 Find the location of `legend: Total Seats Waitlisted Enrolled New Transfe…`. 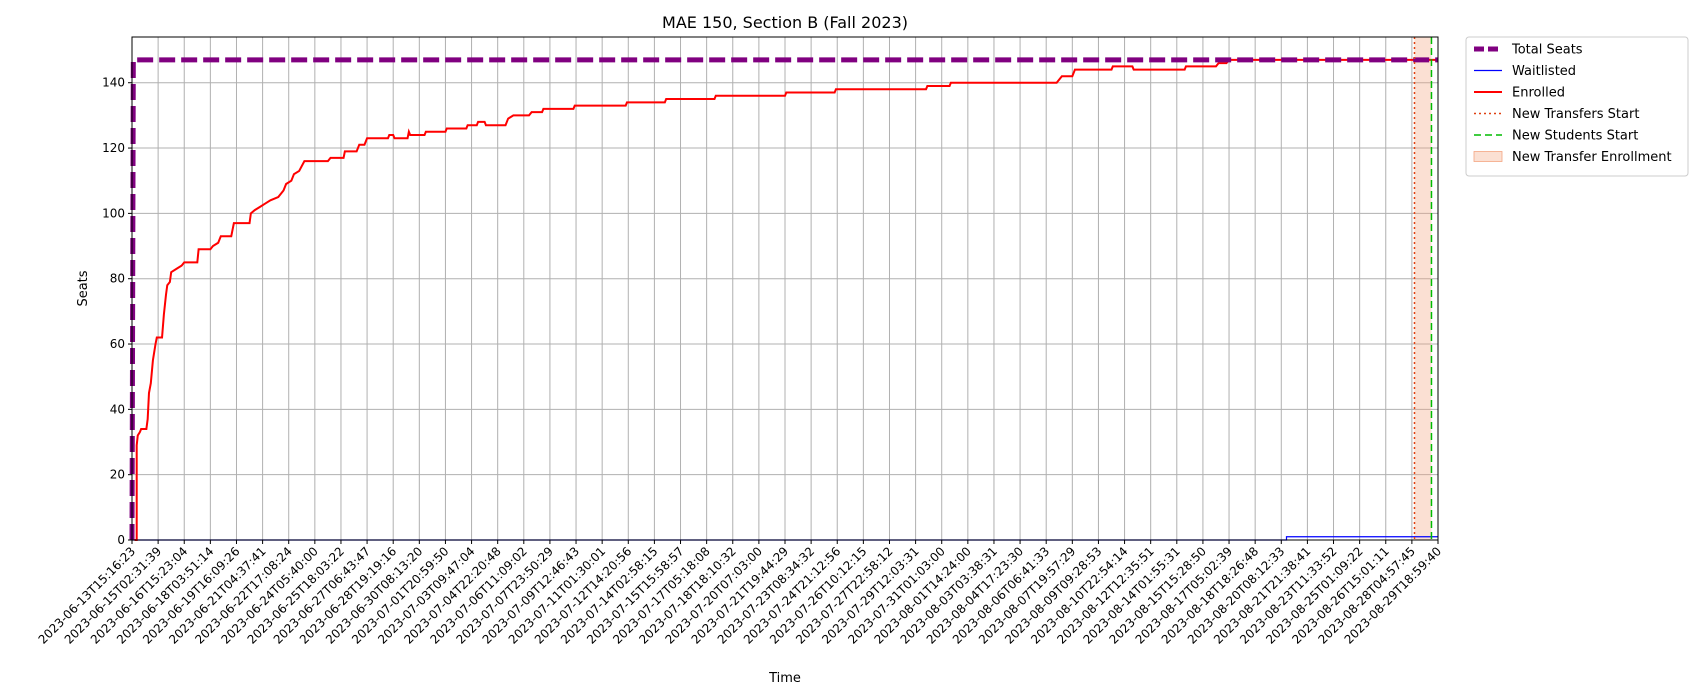

legend: Total Seats Waitlisted Enrolled New Transfe… is located at coordinates (1577, 106).